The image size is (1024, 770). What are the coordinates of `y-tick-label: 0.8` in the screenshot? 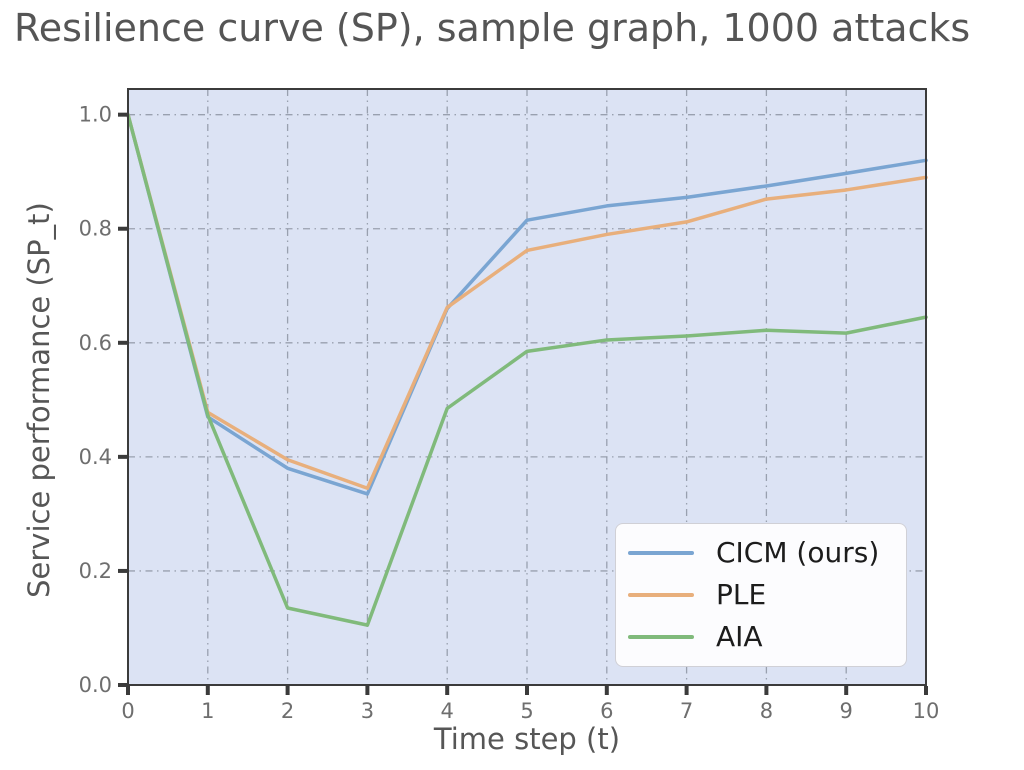 It's located at (95, 229).